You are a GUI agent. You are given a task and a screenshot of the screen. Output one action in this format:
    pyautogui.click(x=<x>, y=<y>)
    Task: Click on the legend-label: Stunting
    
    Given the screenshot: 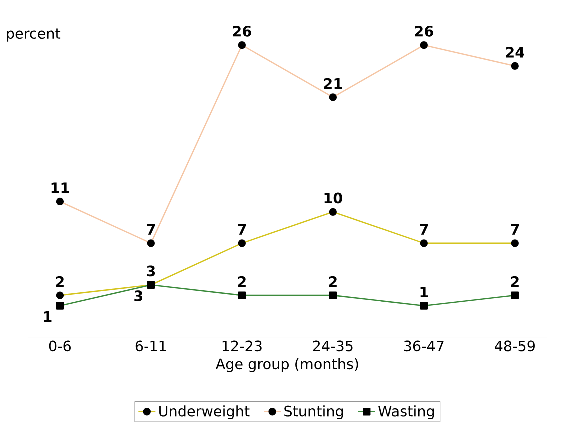 What is the action you would take?
    pyautogui.click(x=314, y=413)
    